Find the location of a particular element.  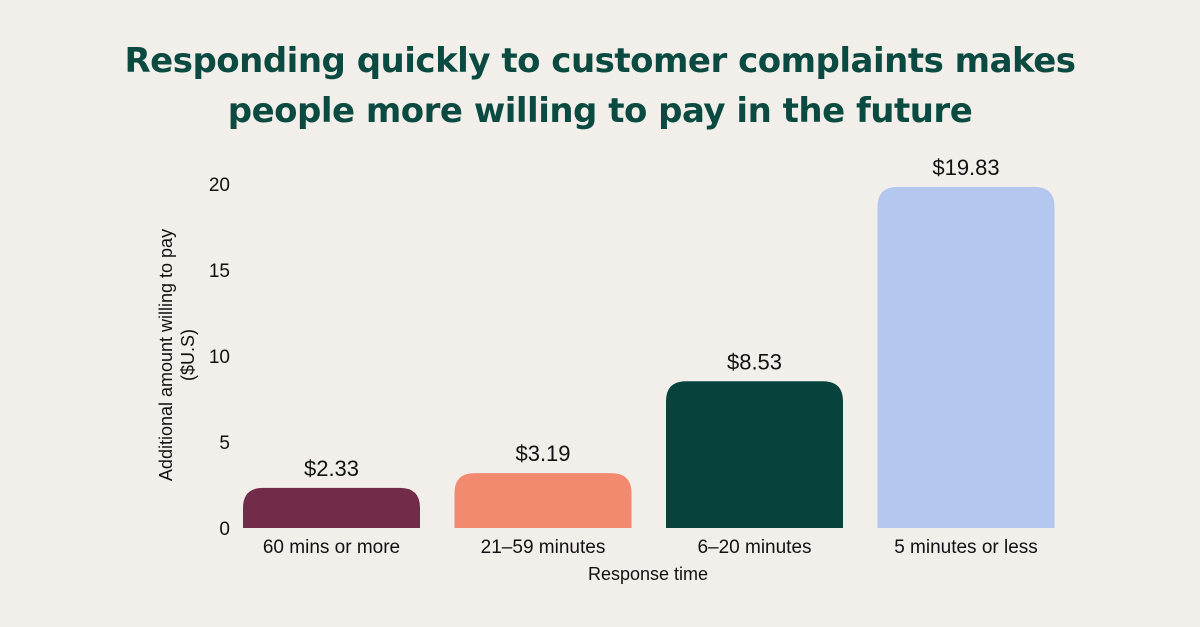

data-label: $19.83 is located at coordinates (965, 167).